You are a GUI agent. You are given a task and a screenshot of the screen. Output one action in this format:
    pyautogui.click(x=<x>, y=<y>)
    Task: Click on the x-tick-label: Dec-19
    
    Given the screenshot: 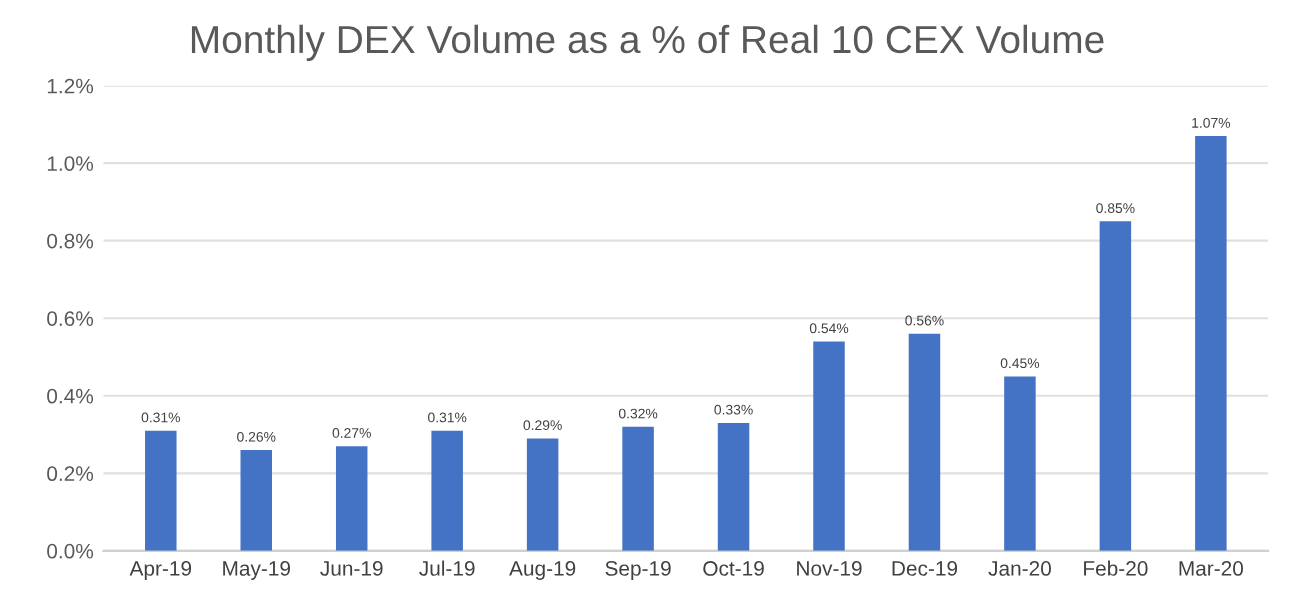 What is the action you would take?
    pyautogui.click(x=925, y=568)
    